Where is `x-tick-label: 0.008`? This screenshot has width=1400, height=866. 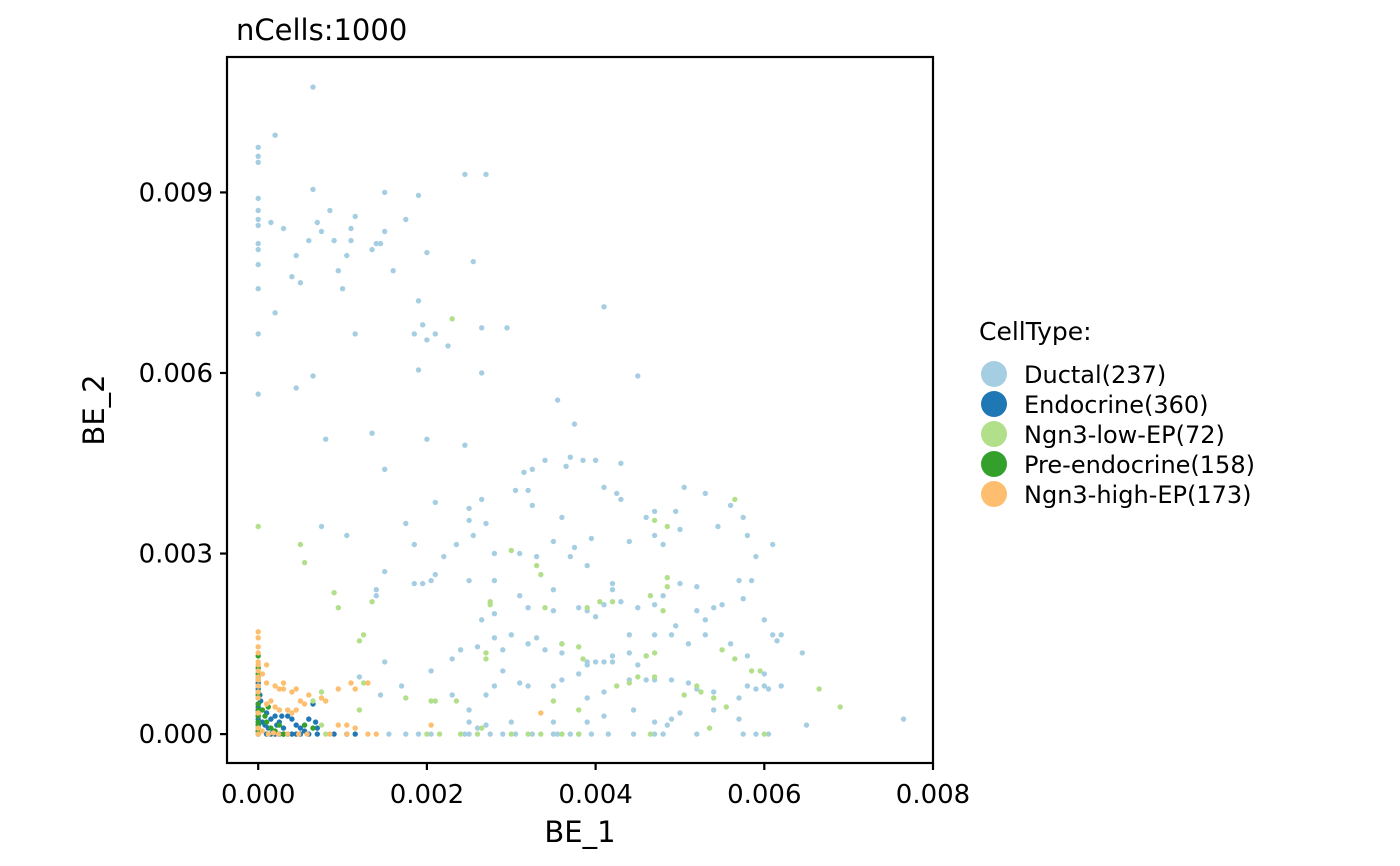 x-tick-label: 0.008 is located at coordinates (933, 795).